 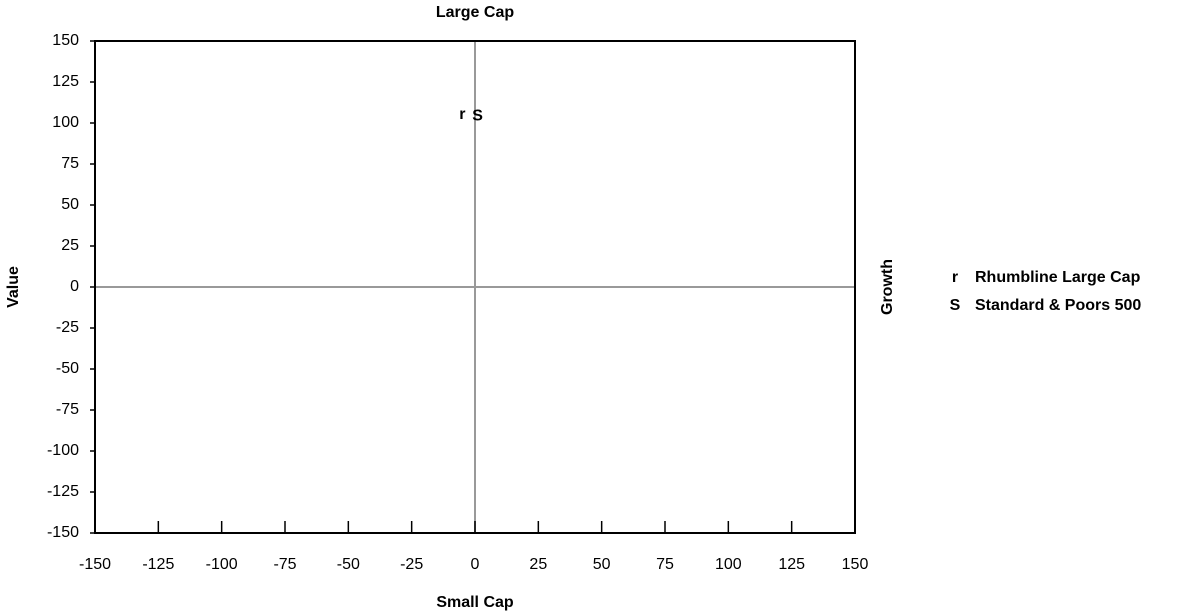 What do you see at coordinates (475, 12) in the screenshot?
I see `chart-title: Large Cap` at bounding box center [475, 12].